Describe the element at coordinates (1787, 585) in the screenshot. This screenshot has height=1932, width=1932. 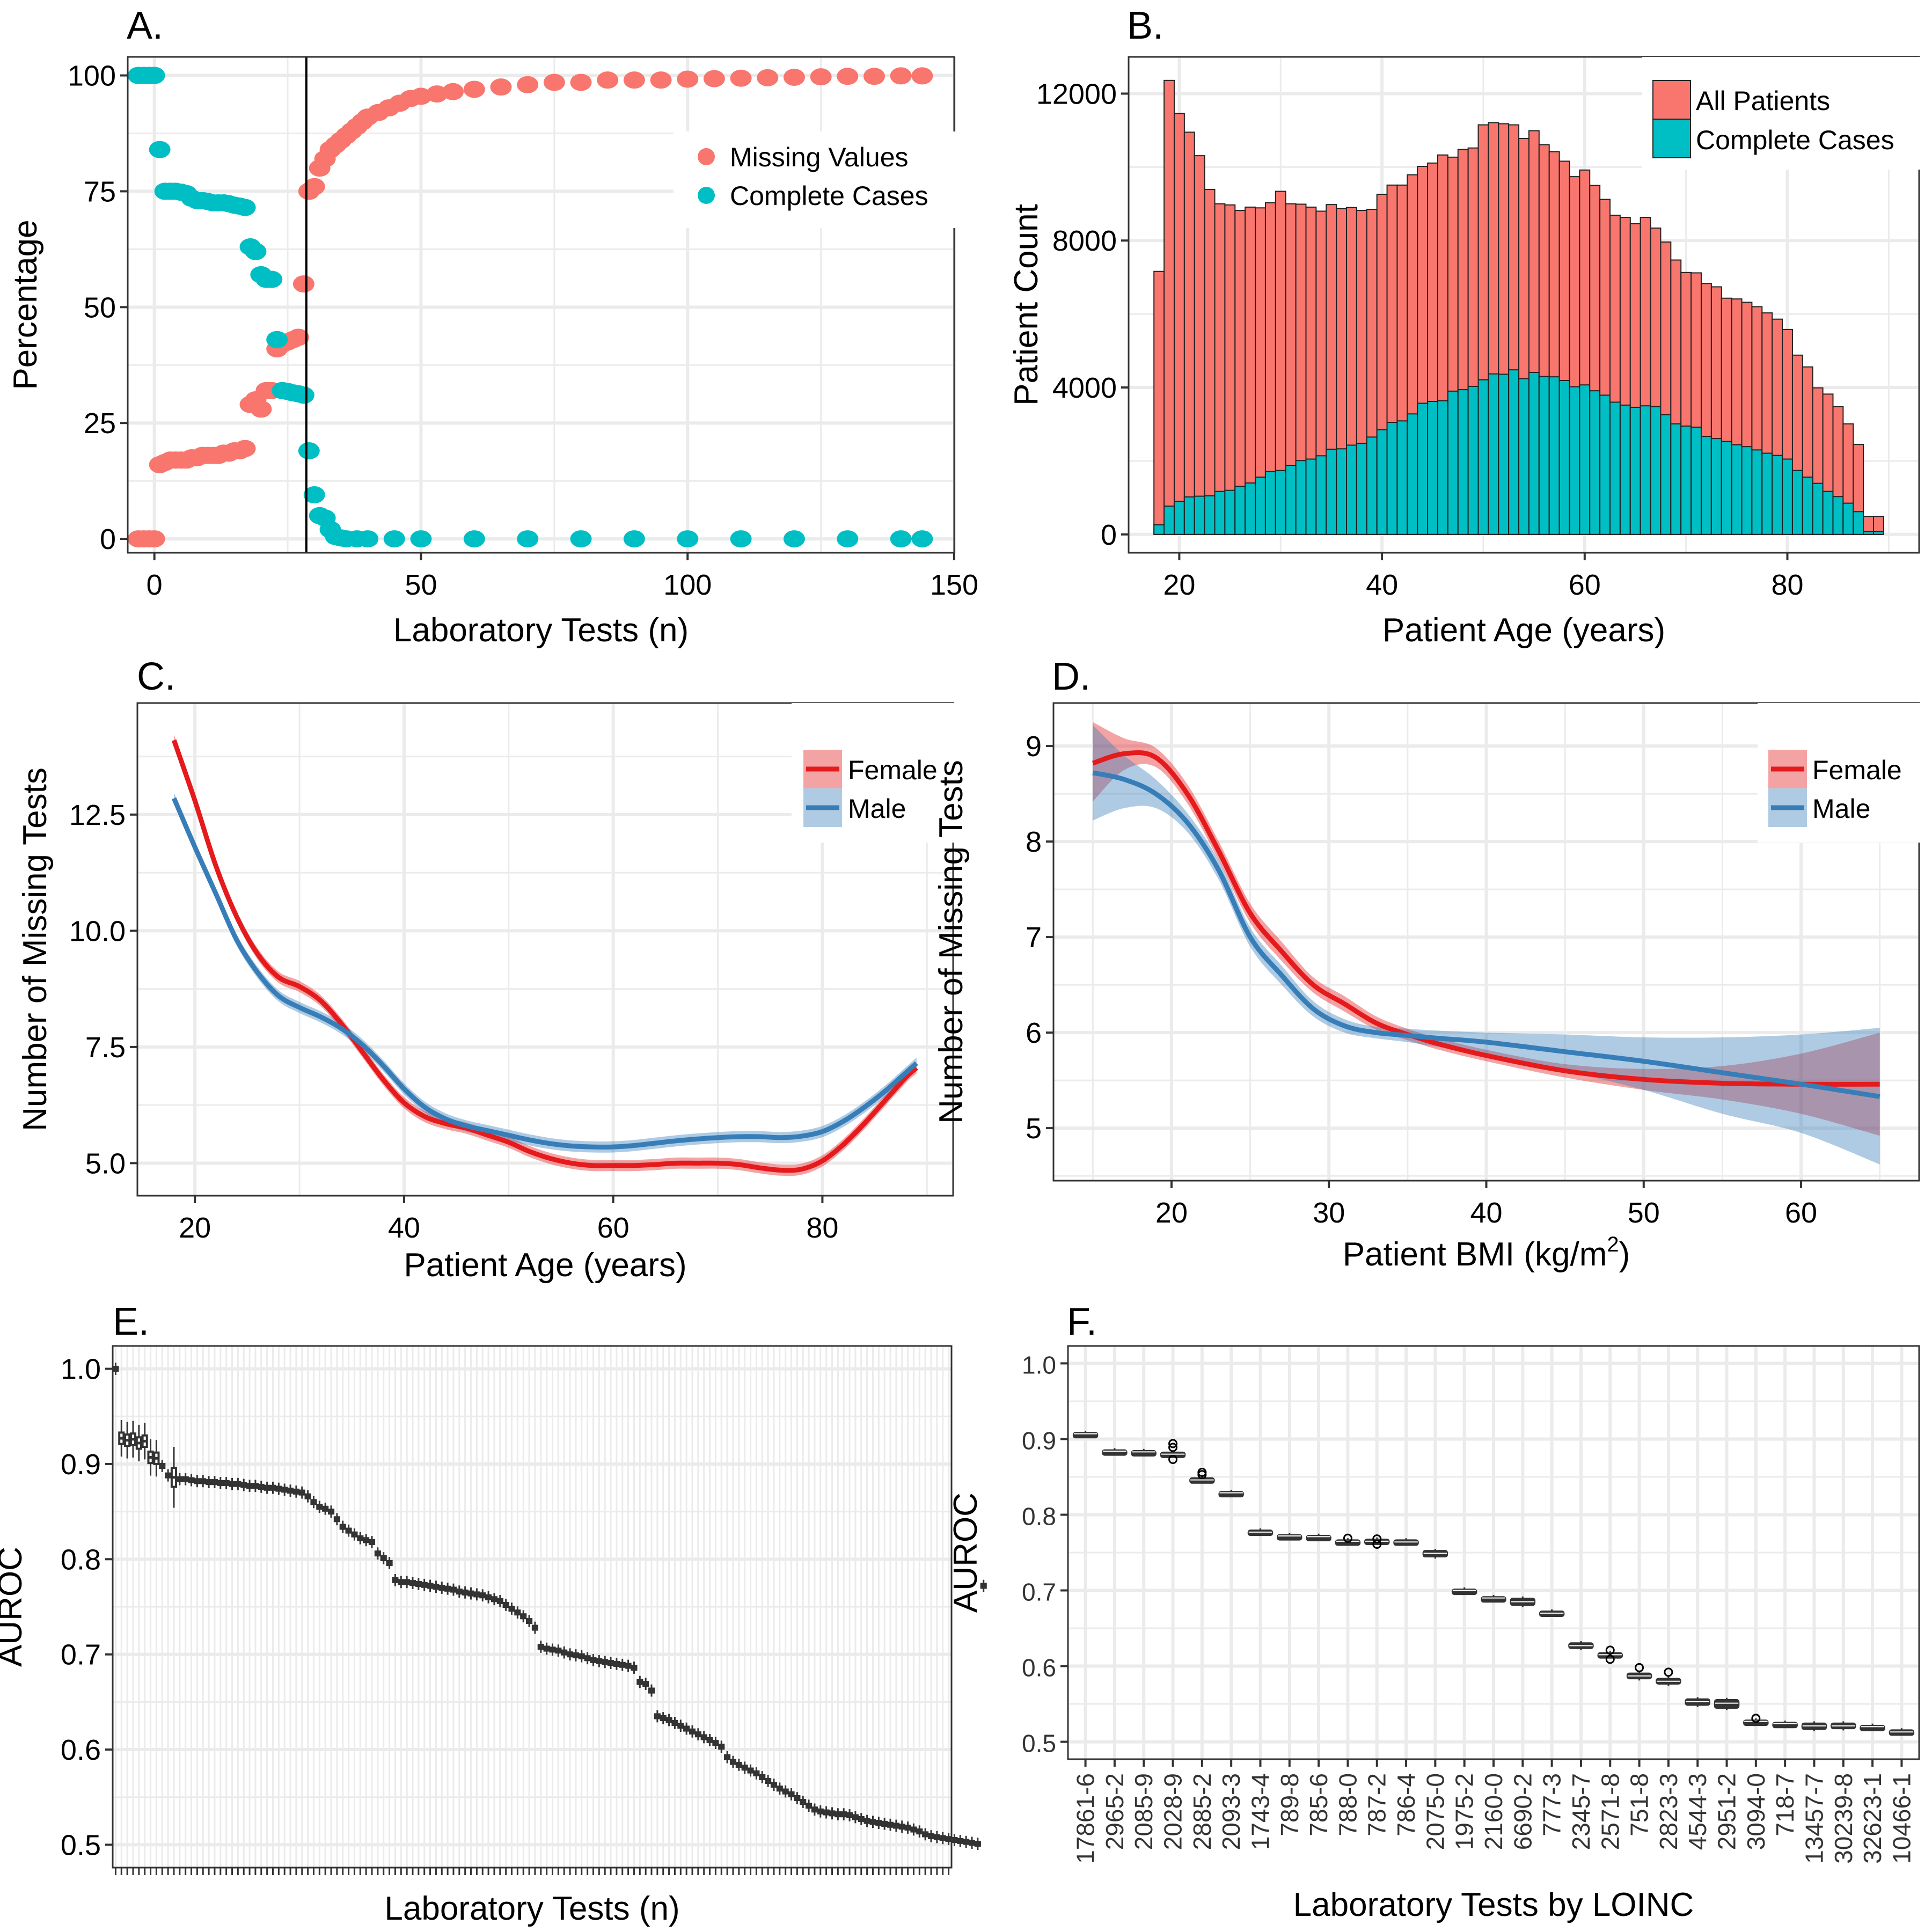
I see `x-tick-label: 80` at that location.